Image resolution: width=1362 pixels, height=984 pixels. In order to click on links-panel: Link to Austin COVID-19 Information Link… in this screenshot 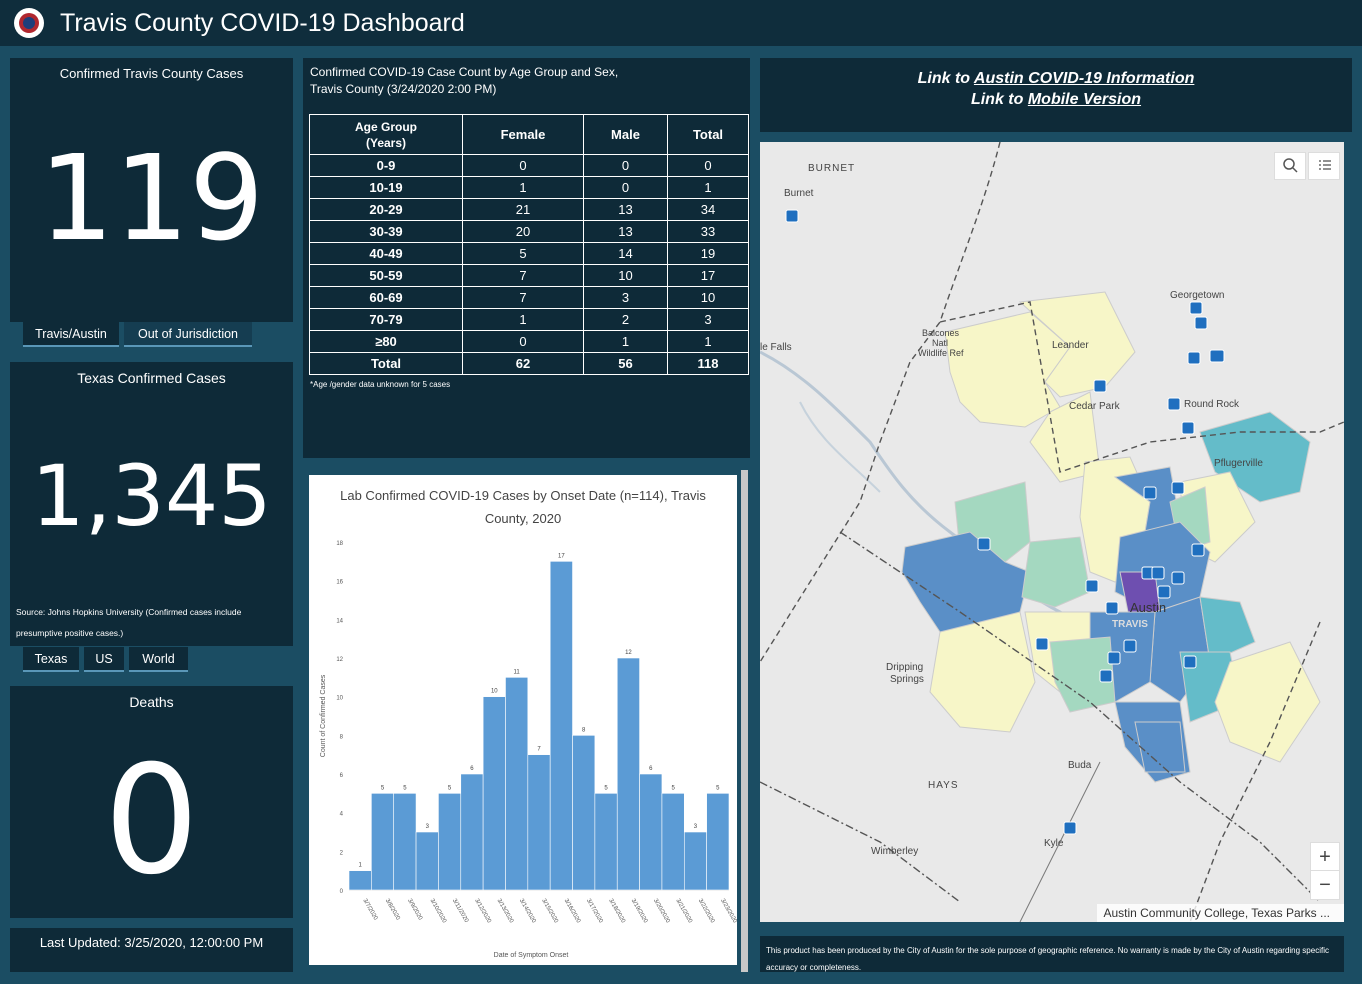, I will do `click(1056, 95)`.